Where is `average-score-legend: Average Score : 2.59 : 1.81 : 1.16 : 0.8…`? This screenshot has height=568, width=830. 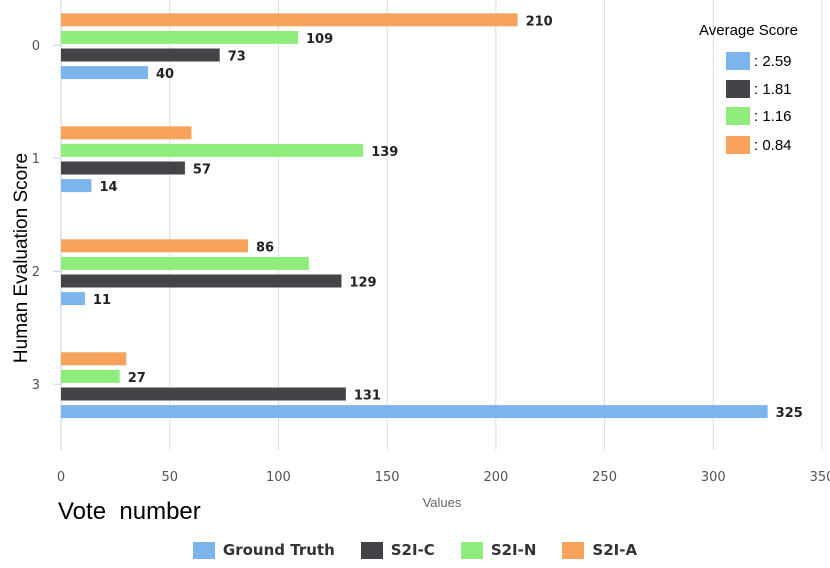 average-score-legend: Average Score : 2.59 : 1.81 : 1.16 : 0.8… is located at coordinates (761, 87).